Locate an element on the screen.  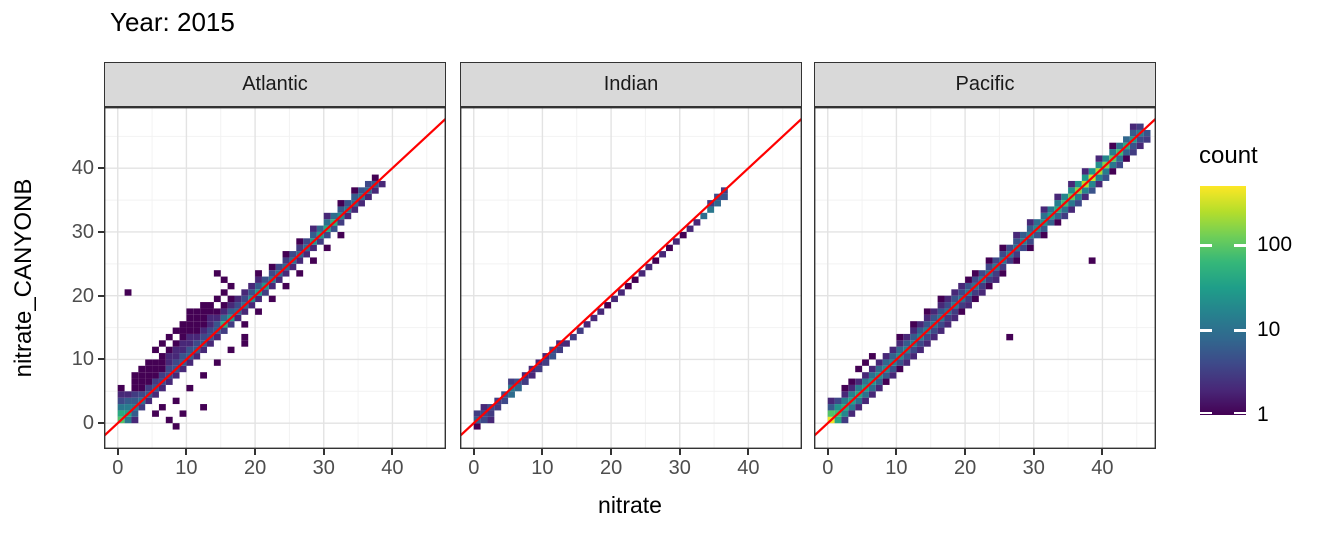
y-tick-label: 30 is located at coordinates (82, 231).